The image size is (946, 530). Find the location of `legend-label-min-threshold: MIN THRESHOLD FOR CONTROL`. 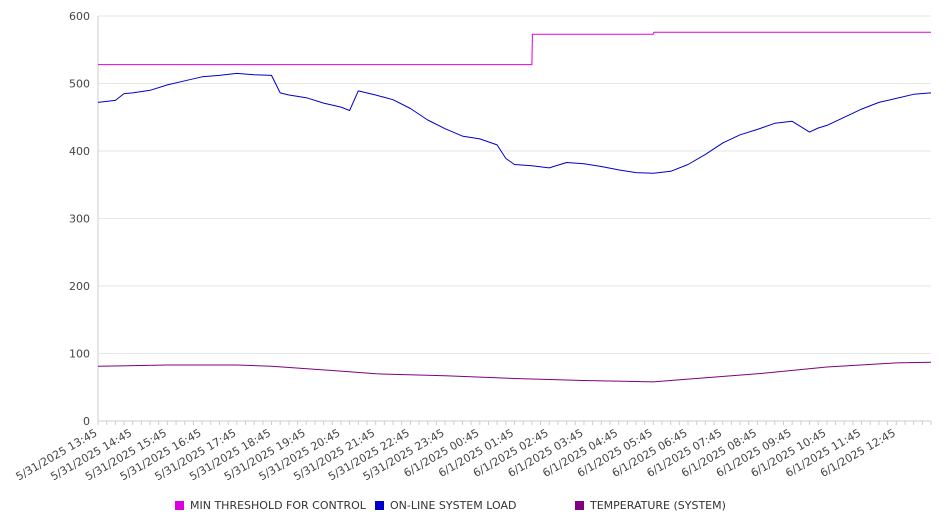

legend-label-min-threshold: MIN THRESHOLD FOR CONTROL is located at coordinates (278, 505).